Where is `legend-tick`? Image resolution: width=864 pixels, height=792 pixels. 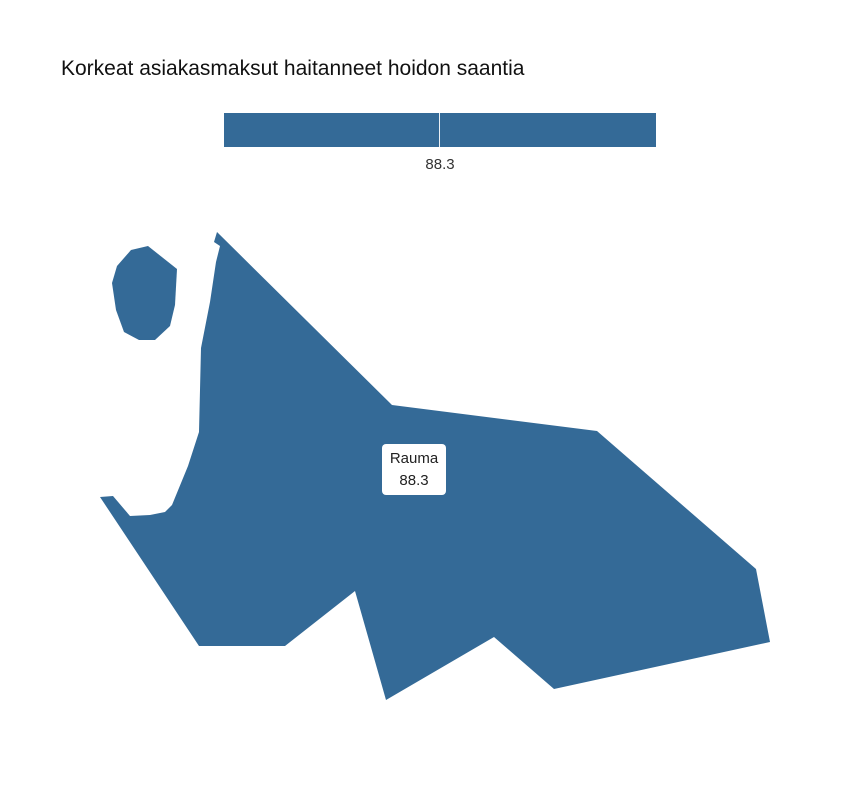 legend-tick is located at coordinates (439, 130).